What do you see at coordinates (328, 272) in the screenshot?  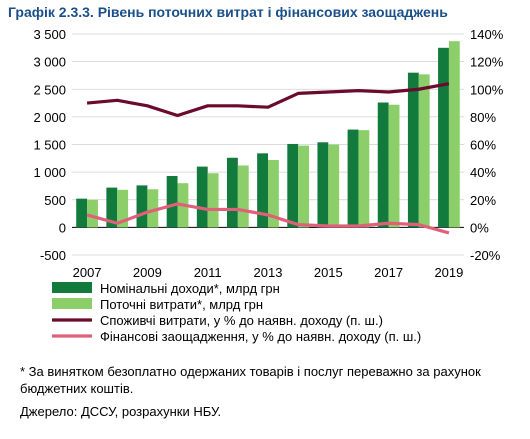 I see `x-tick-label: 2015` at bounding box center [328, 272].